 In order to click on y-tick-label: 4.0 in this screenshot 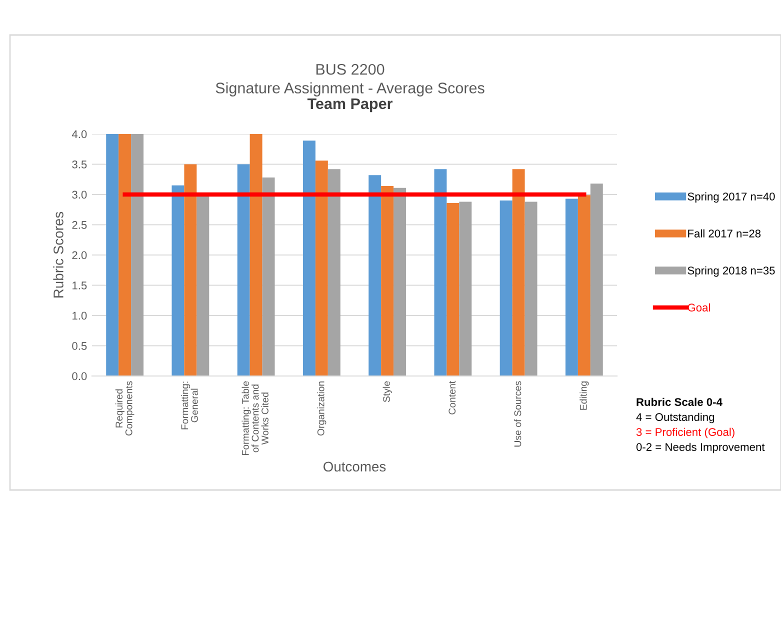, I will do `click(79, 134)`.